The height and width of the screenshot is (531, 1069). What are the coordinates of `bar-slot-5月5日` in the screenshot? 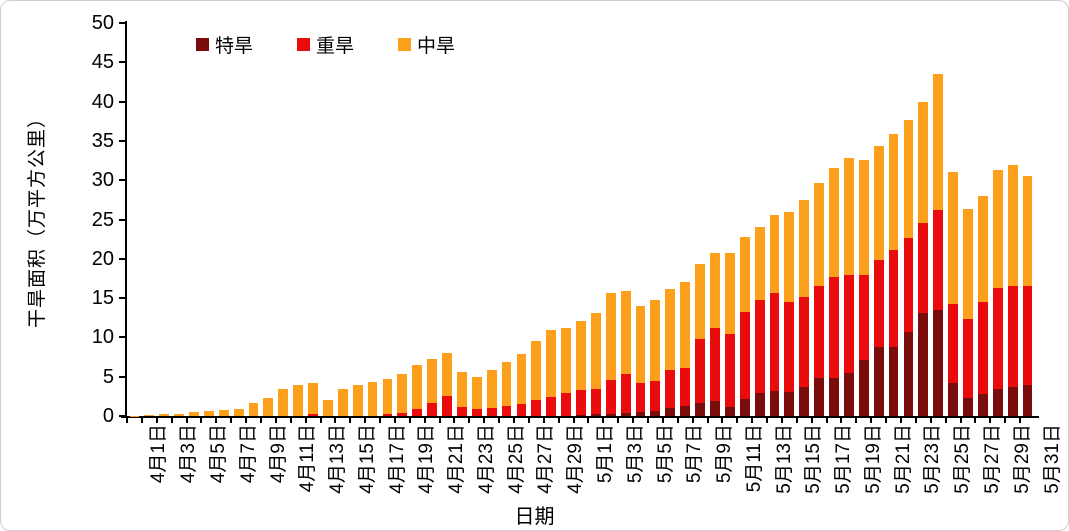 It's located at (640, 223).